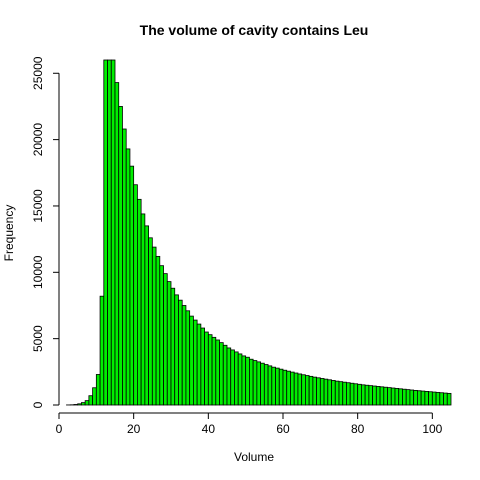 The height and width of the screenshot is (480, 480). I want to click on x-axis: 0 20 40 60 80 100, so click(249, 424).